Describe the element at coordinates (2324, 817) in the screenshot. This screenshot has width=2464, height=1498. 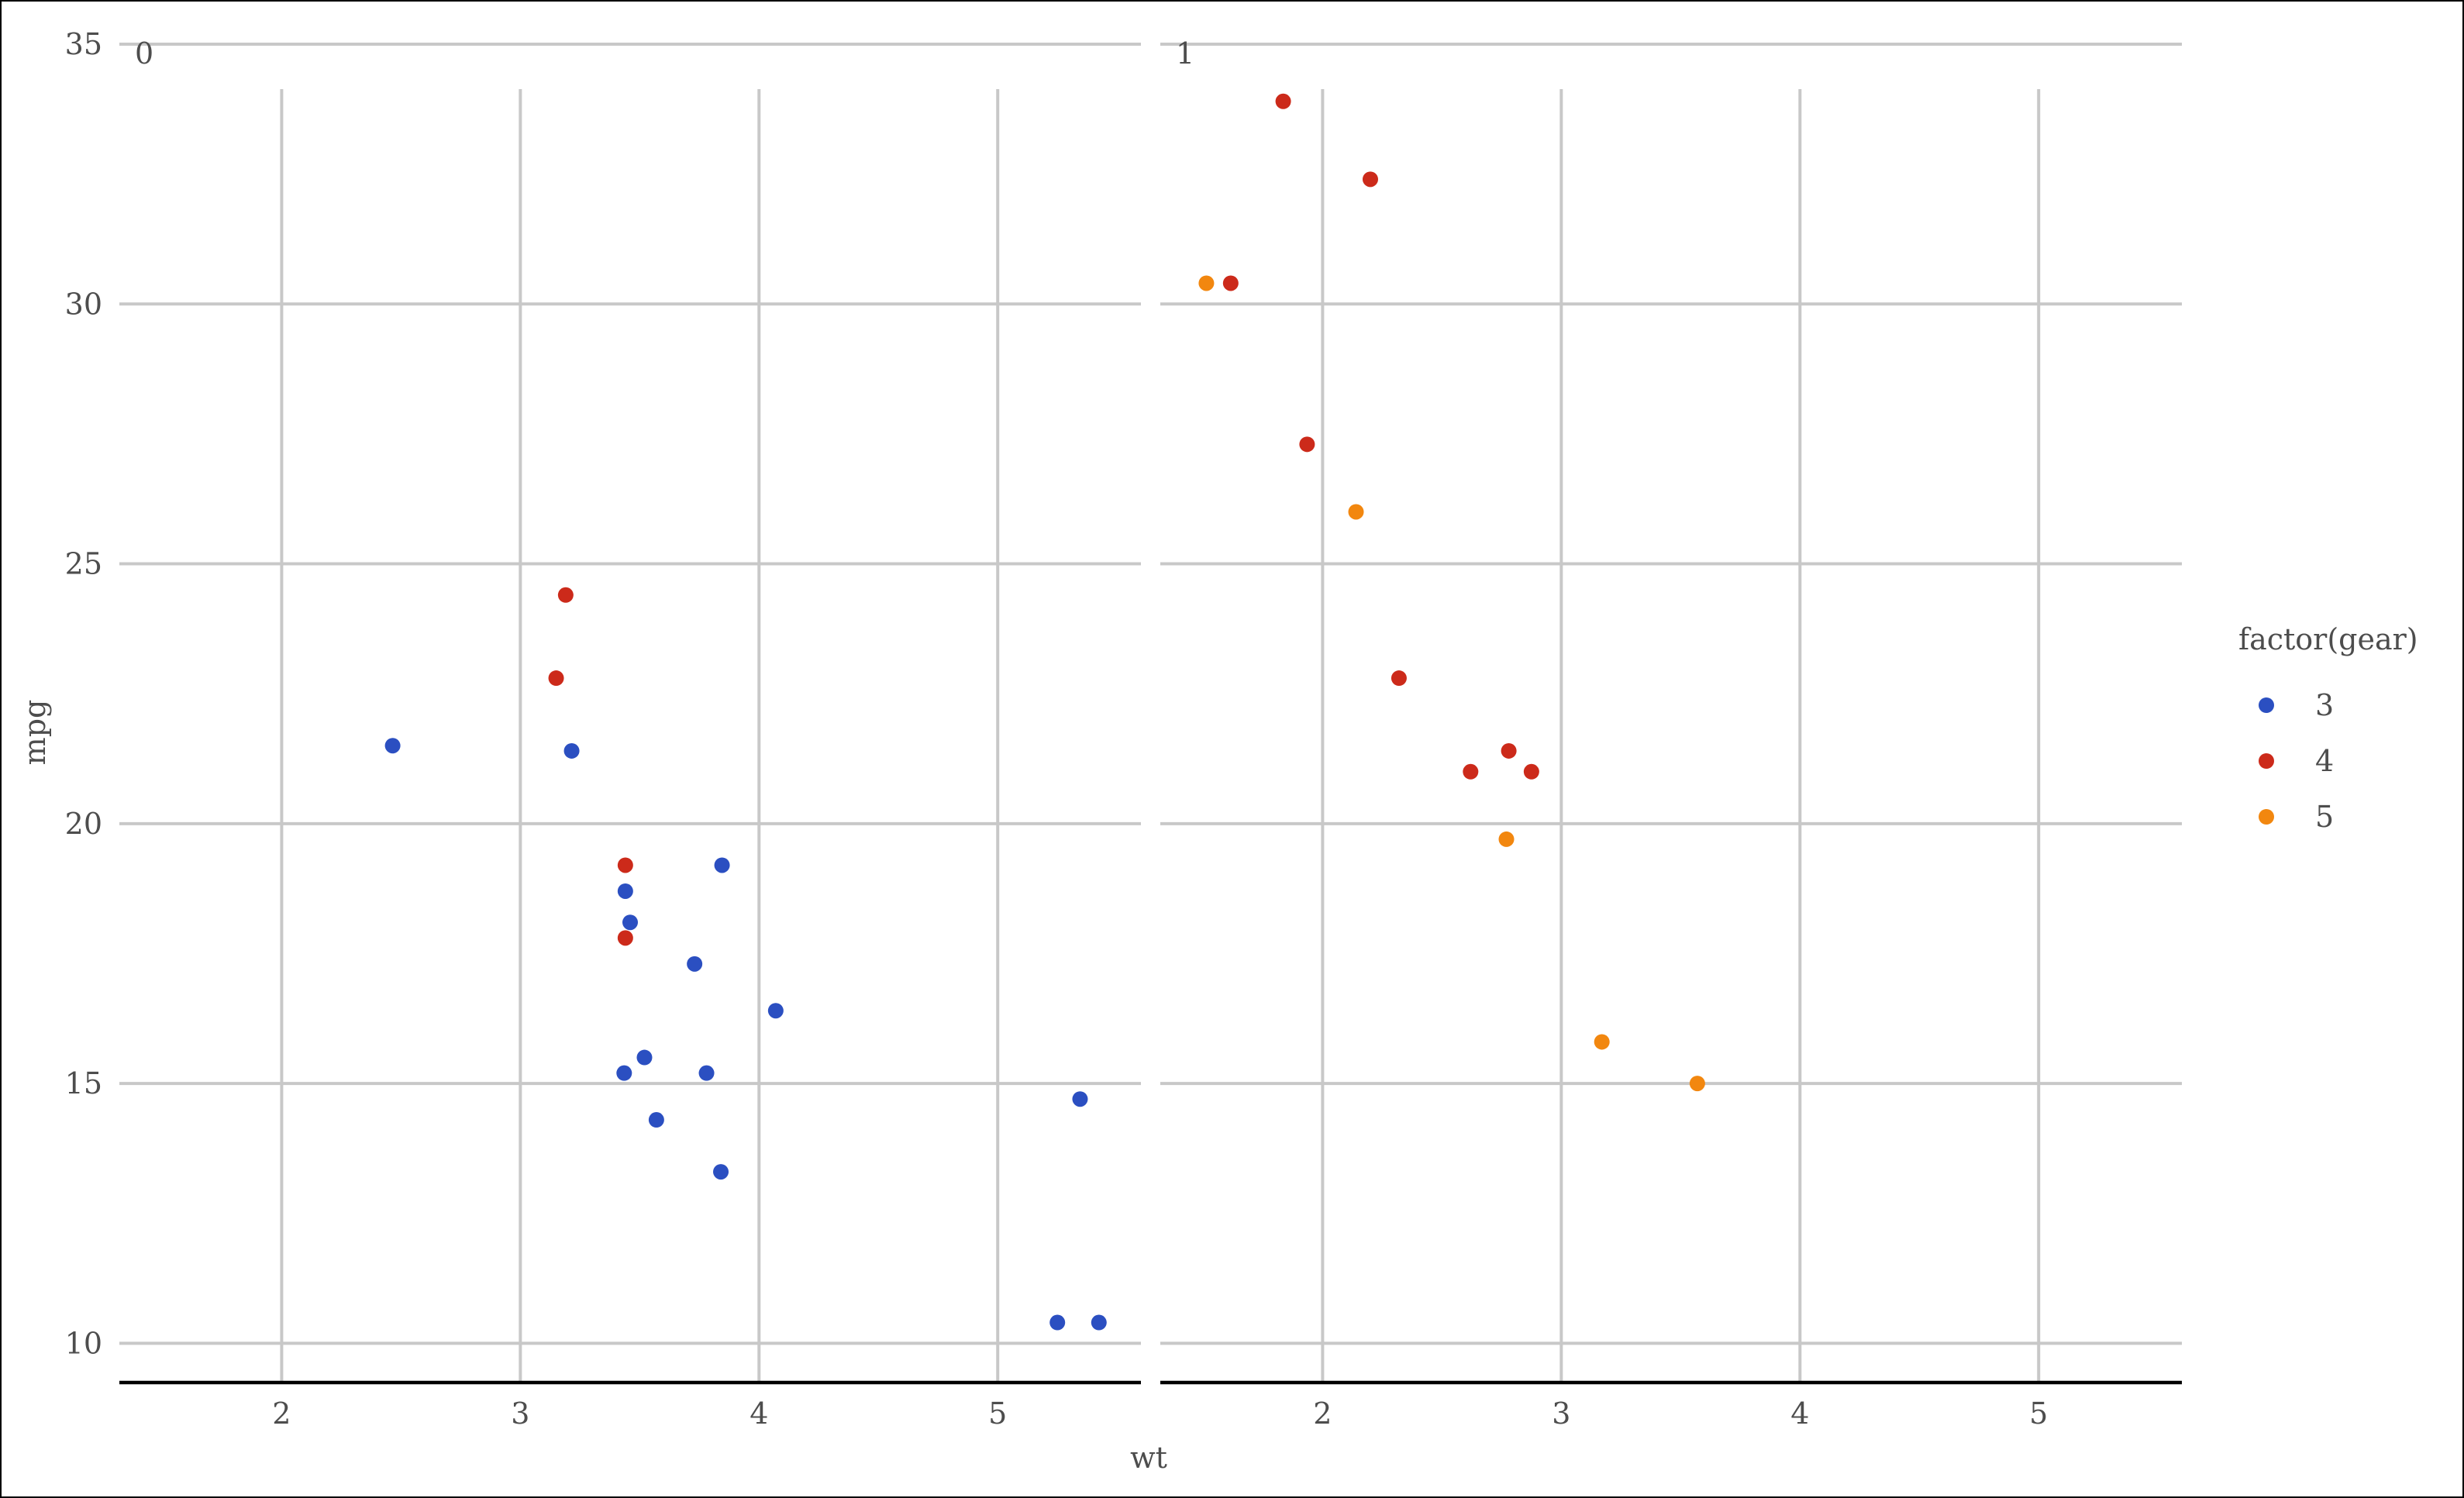
I see `legend-label: 5` at that location.